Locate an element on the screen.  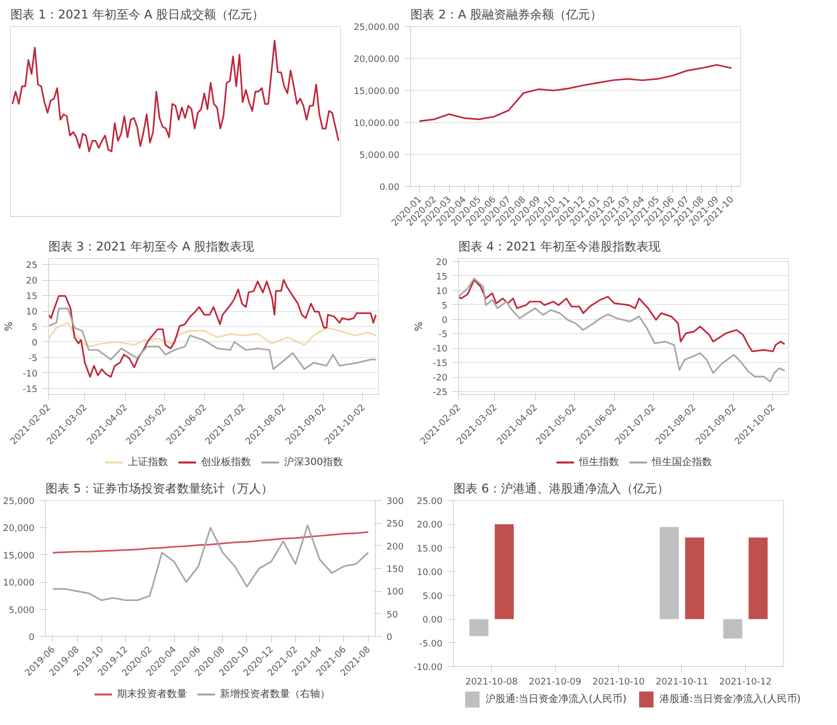
x-tick-label: 2021-10-10 is located at coordinates (618, 683).